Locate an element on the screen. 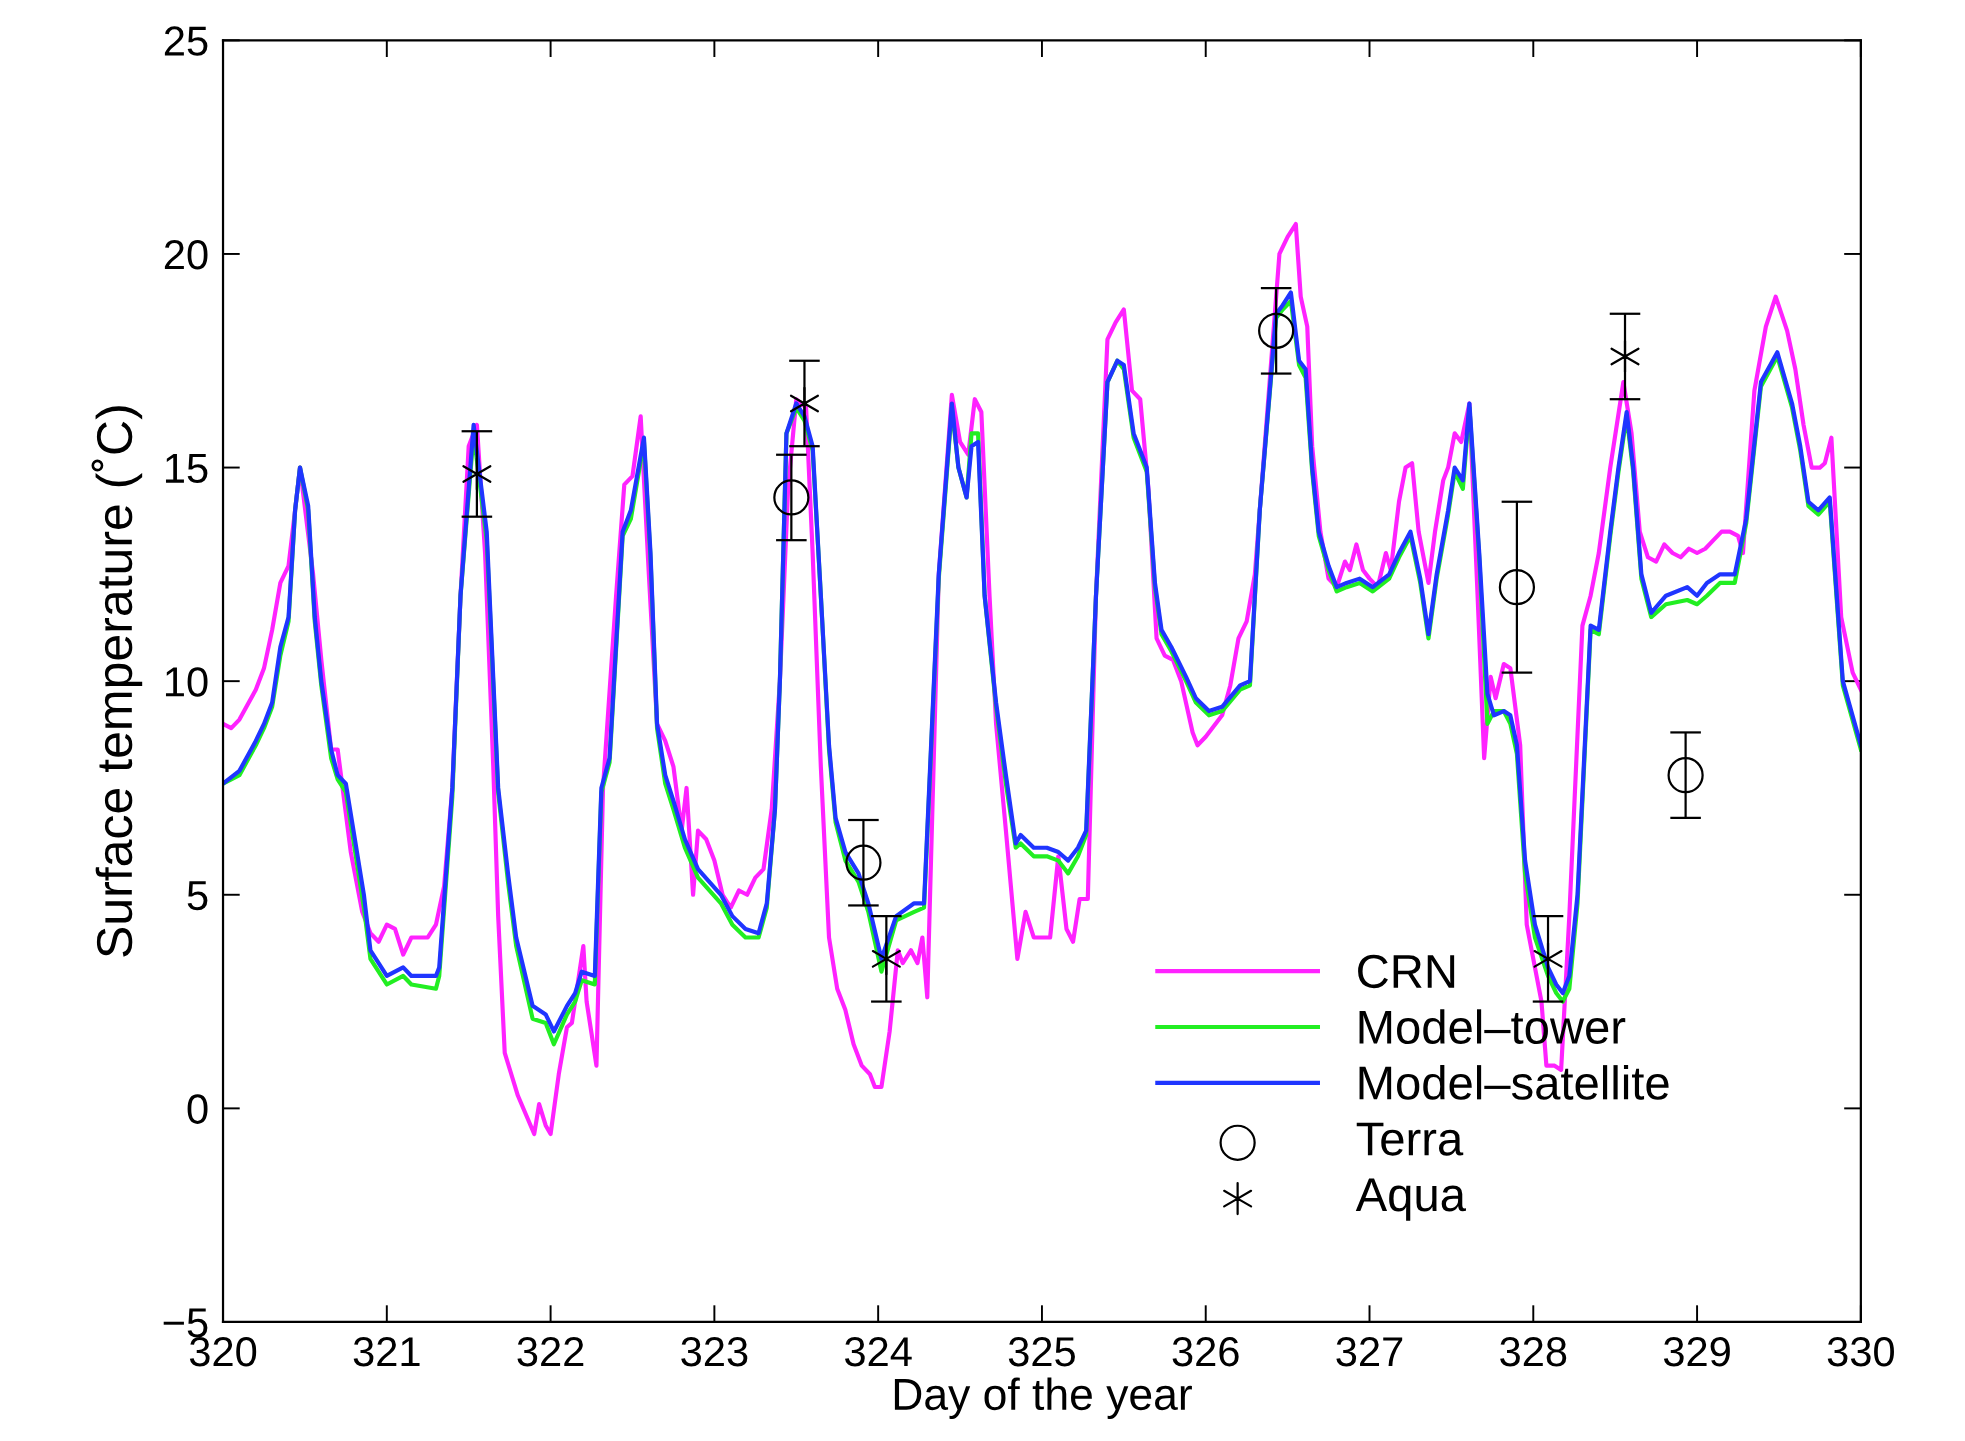 Image resolution: width=1965 pixels, height=1441 pixels. y-tick-label: −5 is located at coordinates (185, 1323).